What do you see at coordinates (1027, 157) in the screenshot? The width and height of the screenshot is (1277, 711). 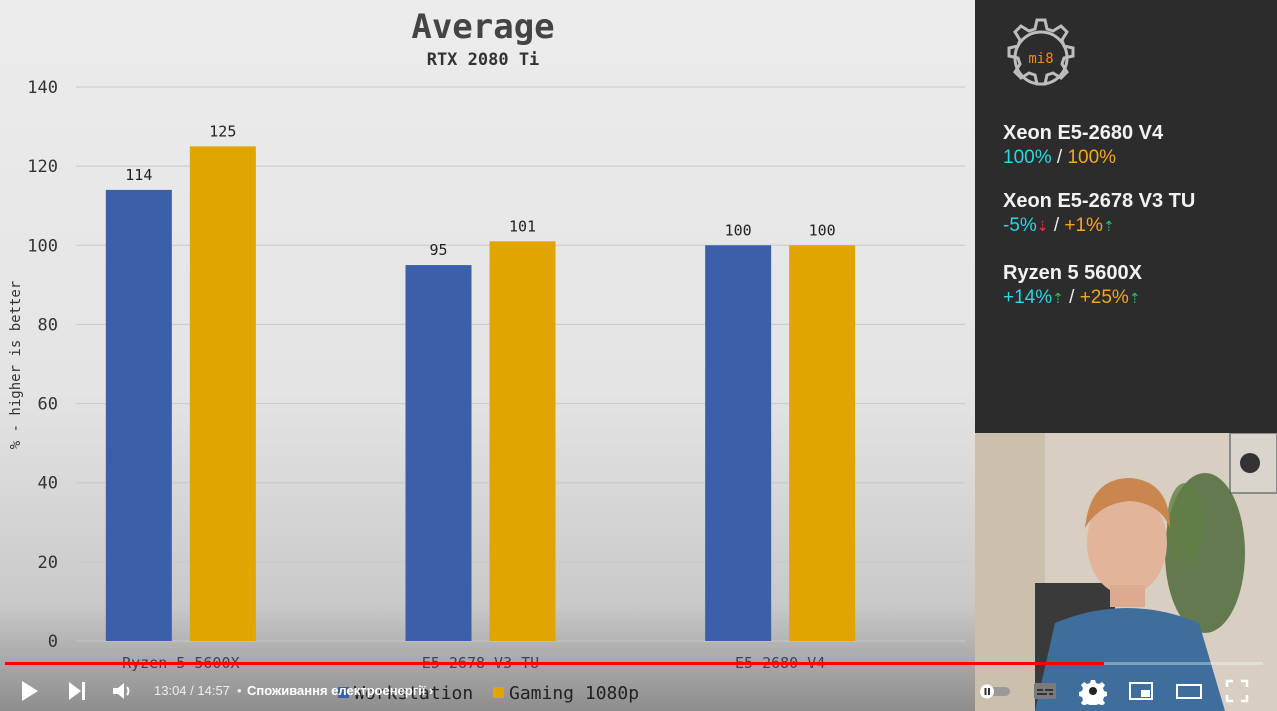 I see `workstation-value: 100%` at bounding box center [1027, 157].